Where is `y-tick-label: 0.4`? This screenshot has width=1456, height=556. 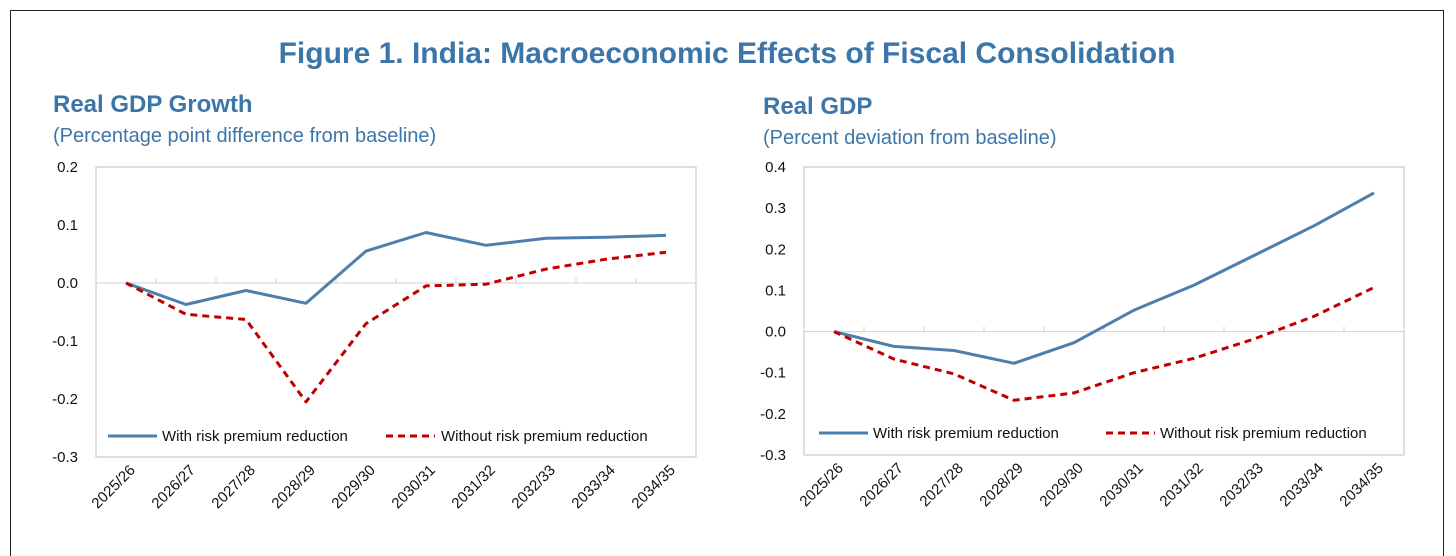
y-tick-label: 0.4 is located at coordinates (775, 167).